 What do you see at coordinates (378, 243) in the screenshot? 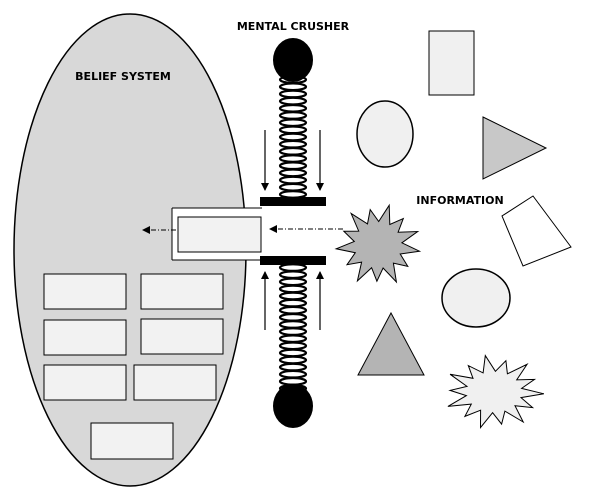
I see `info-starburst-dark` at bounding box center [378, 243].